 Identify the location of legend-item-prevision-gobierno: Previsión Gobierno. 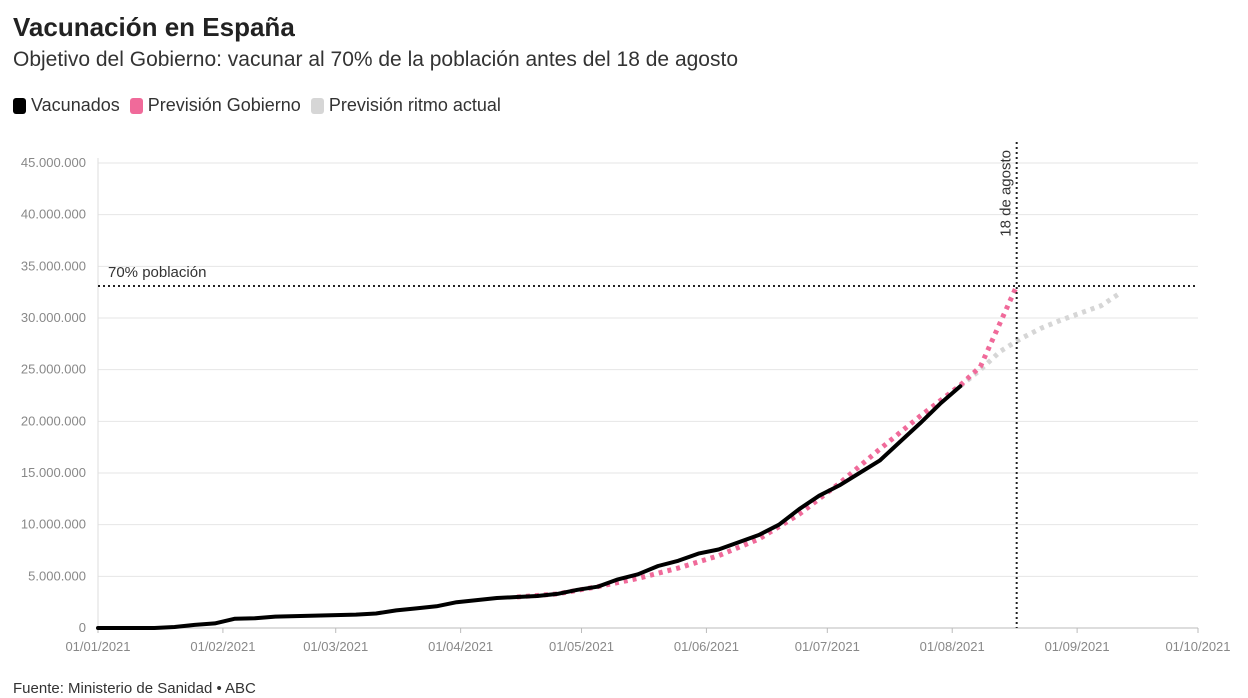
(215, 105).